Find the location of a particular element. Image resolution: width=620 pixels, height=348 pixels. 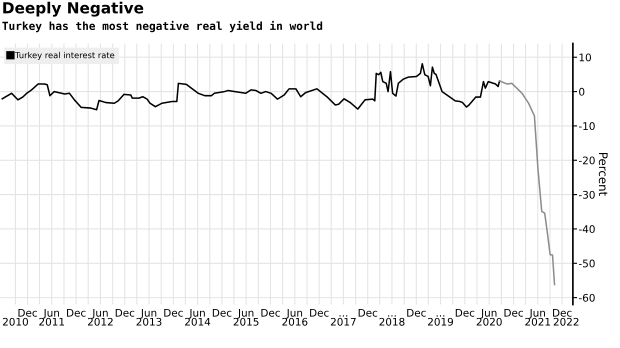

legend-label: Turkey real interest rate is located at coordinates (64, 56).